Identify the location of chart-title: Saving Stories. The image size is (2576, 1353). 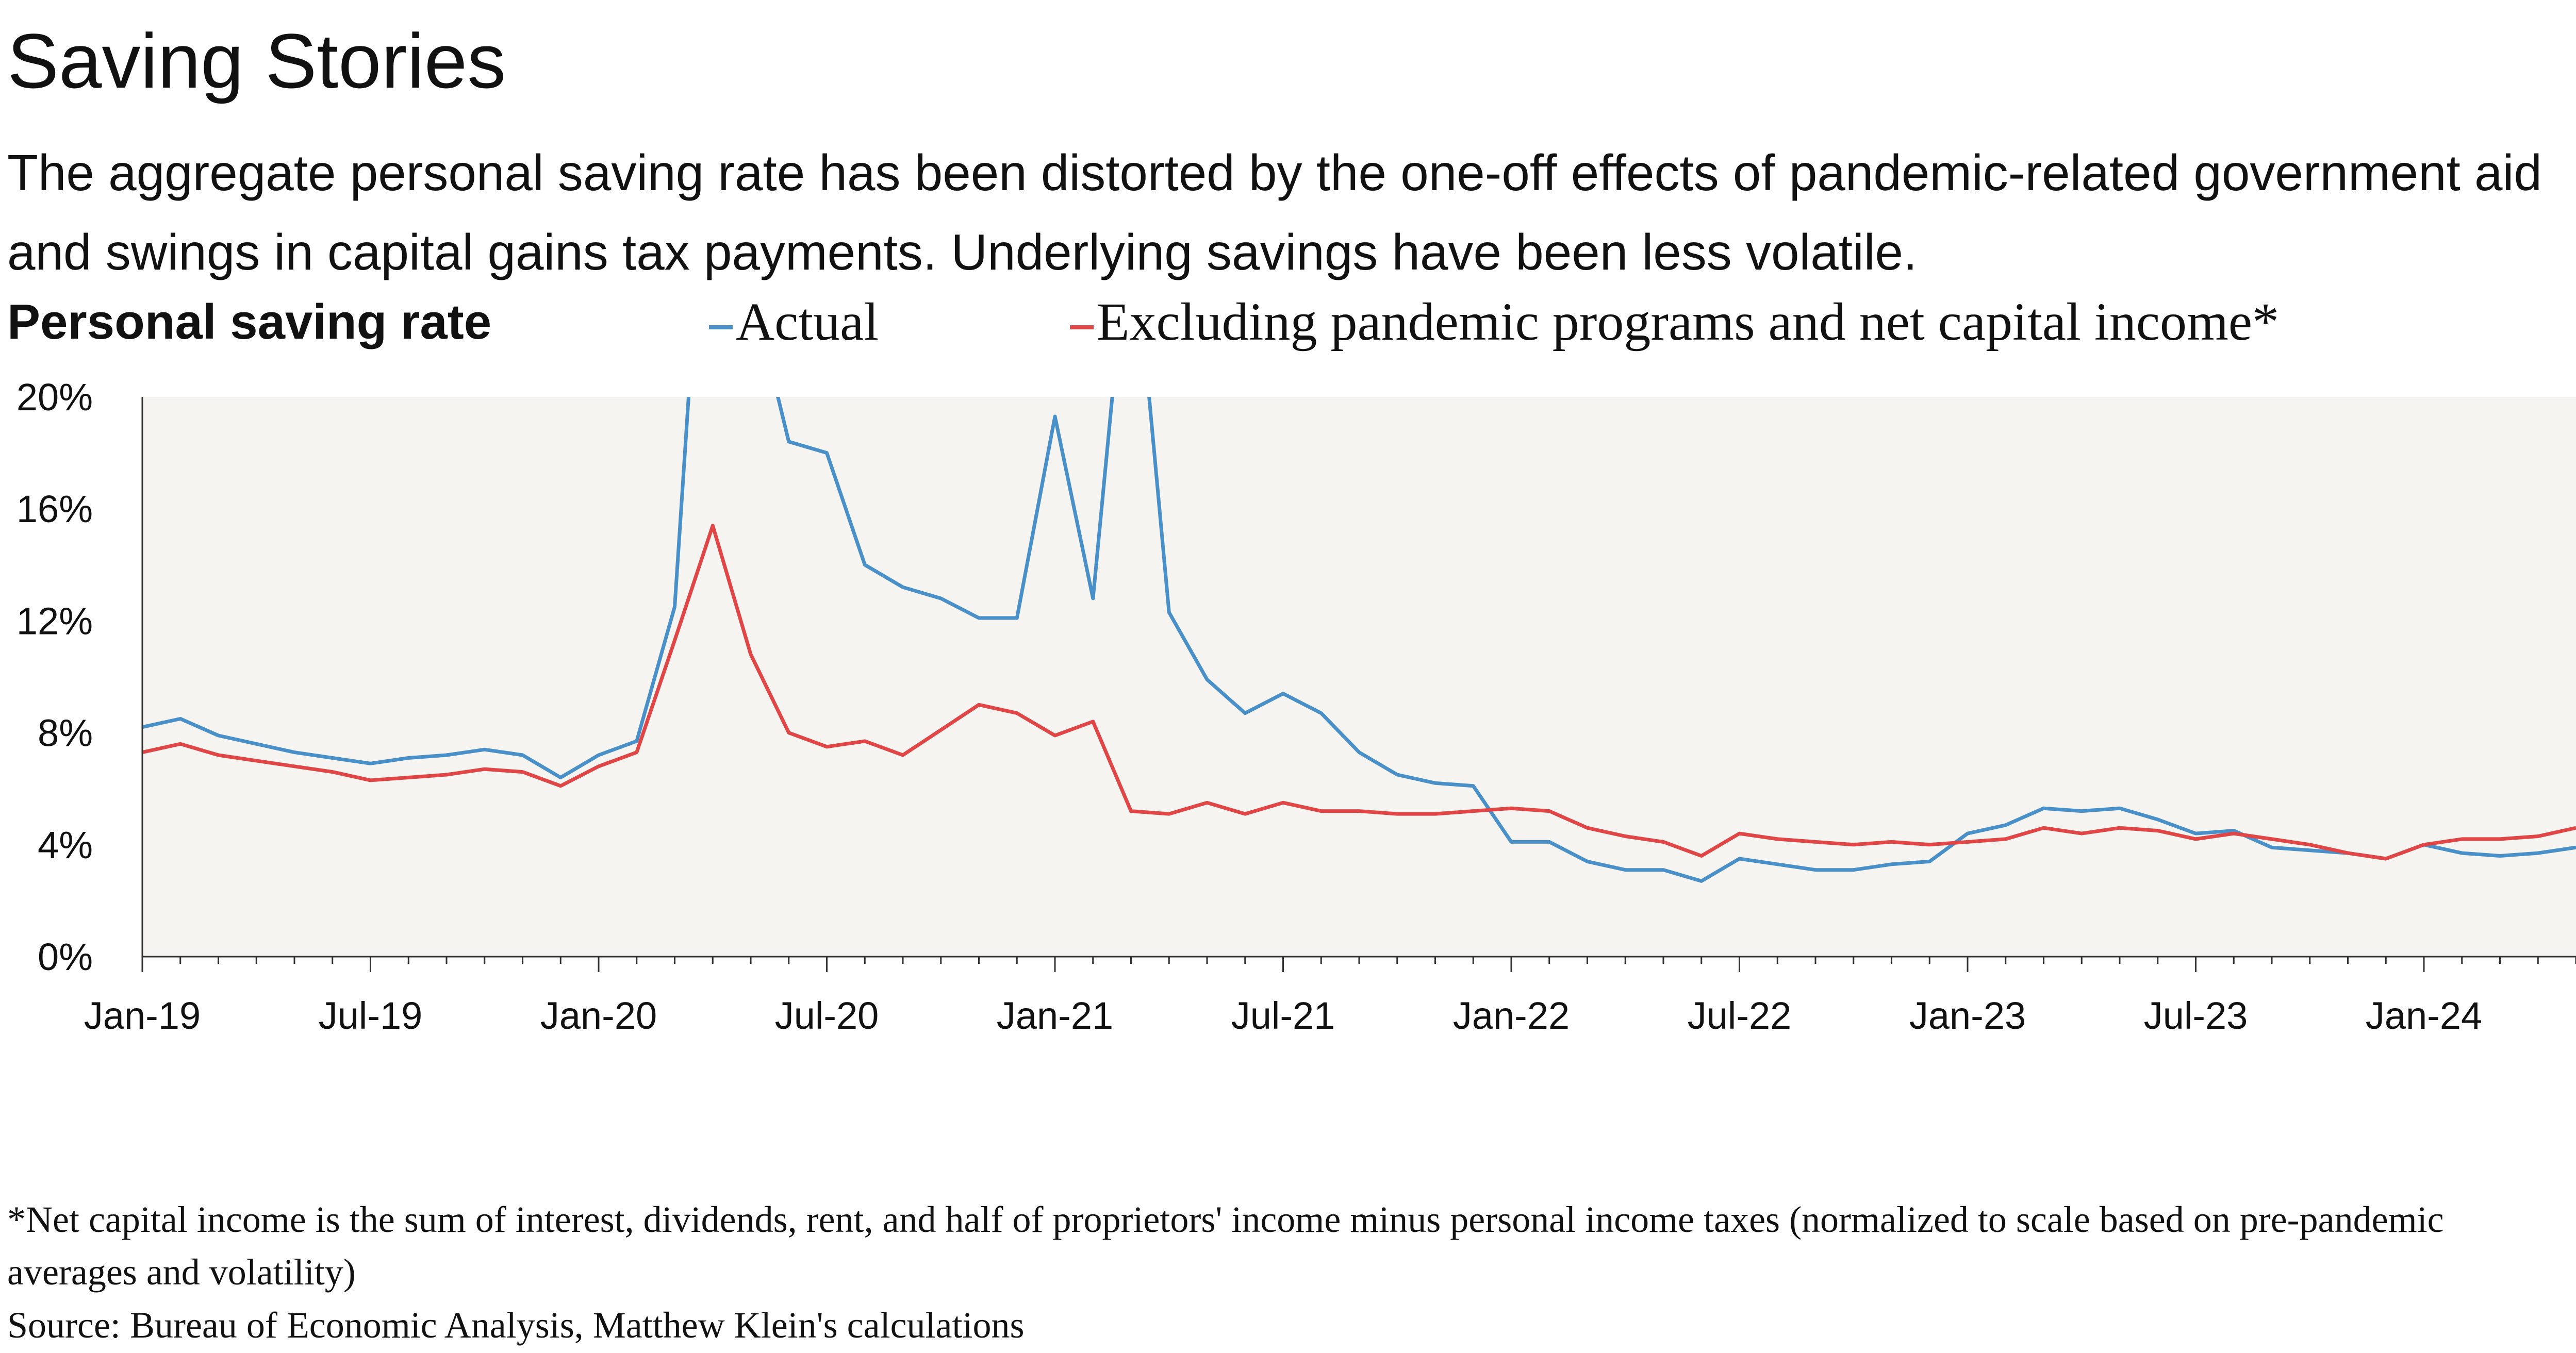
(256, 61).